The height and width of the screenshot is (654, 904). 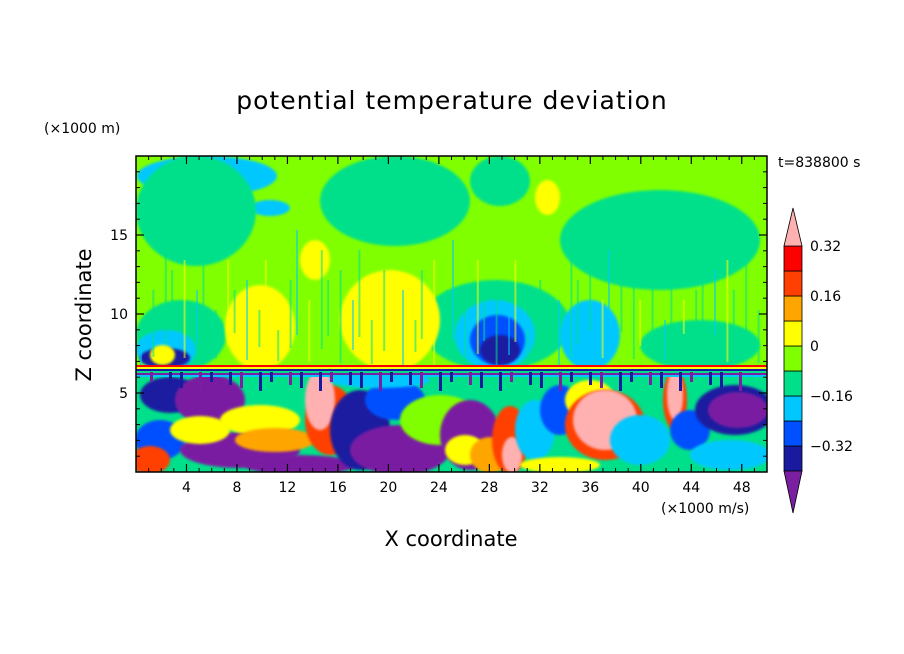 What do you see at coordinates (451, 421) in the screenshot?
I see `lower-field-contours` at bounding box center [451, 421].